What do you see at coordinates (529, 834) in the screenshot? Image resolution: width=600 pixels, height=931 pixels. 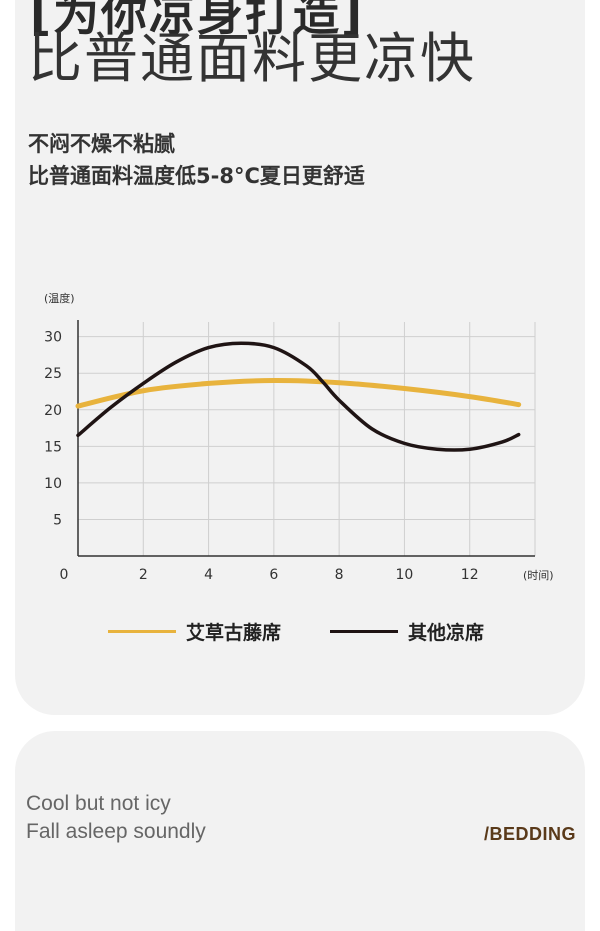 I see `brand-label: /BEDDING` at bounding box center [529, 834].